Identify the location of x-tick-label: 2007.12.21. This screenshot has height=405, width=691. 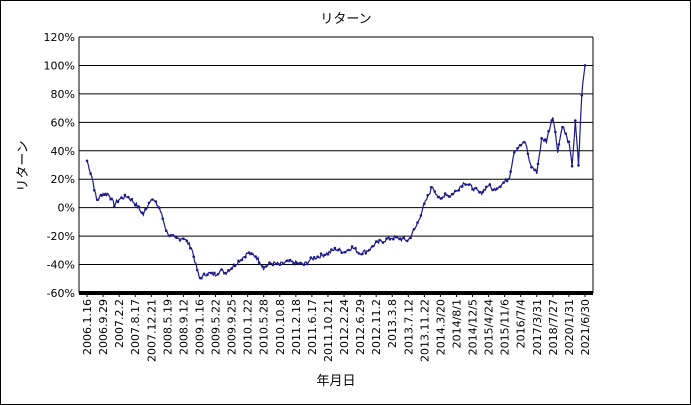
(151, 330).